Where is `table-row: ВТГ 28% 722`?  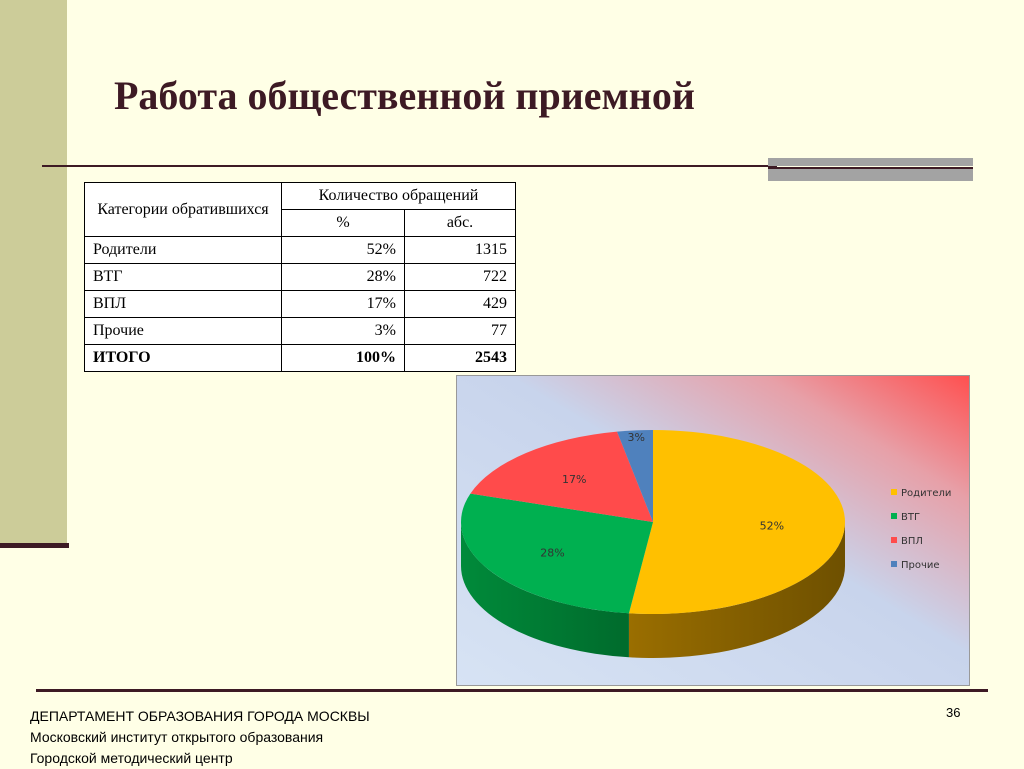
table-row: ВТГ 28% 722 is located at coordinates (300, 277).